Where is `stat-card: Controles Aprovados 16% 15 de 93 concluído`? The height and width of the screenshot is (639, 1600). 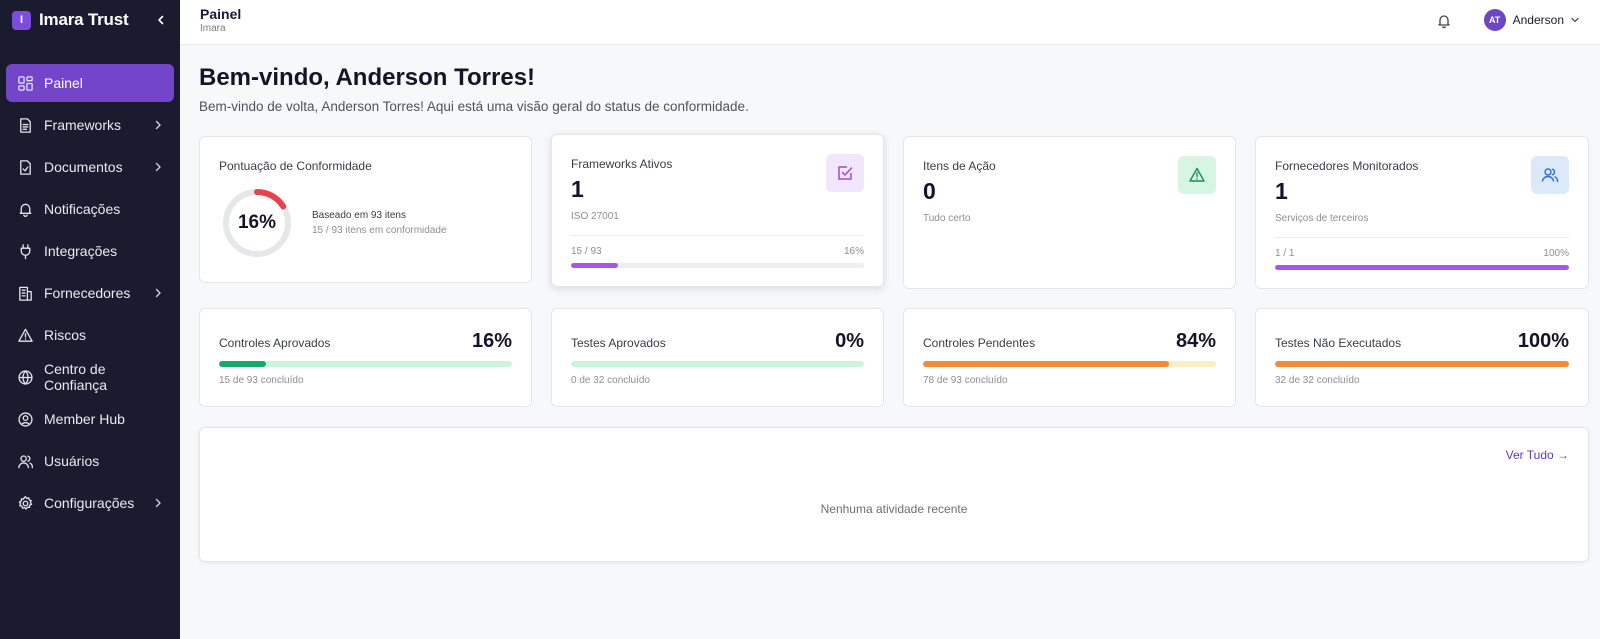 stat-card: Controles Aprovados 16% 15 de 93 concluído is located at coordinates (365, 357).